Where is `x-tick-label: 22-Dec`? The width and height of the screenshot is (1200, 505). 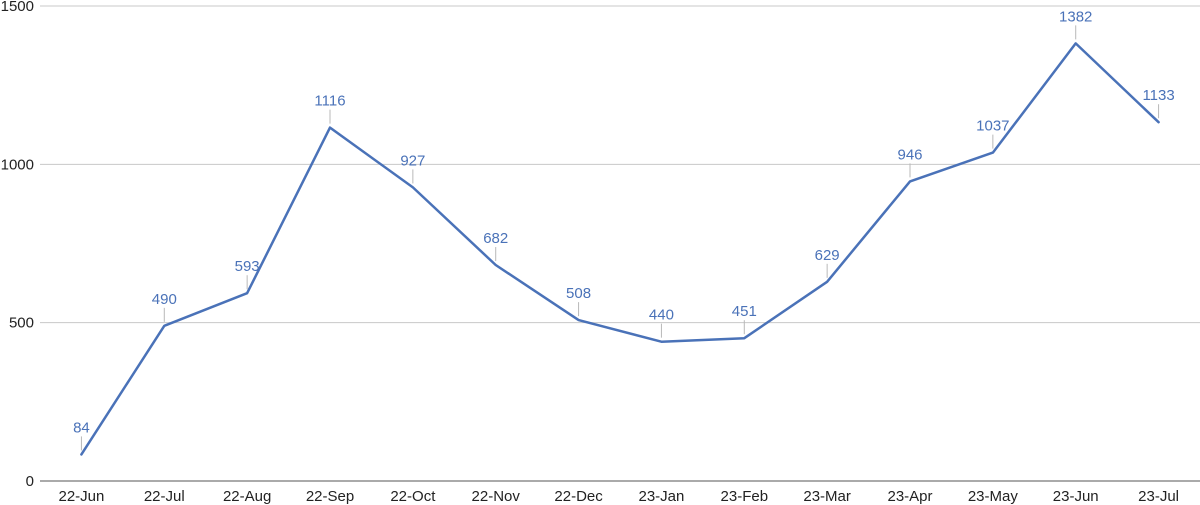 x-tick-label: 22-Dec is located at coordinates (578, 496).